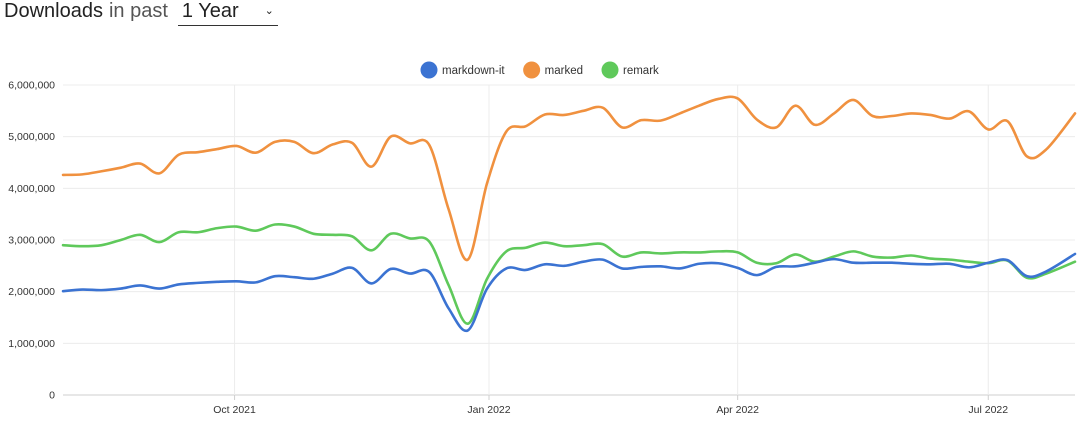 The image size is (1080, 427). I want to click on legend-item-marked: marked, so click(553, 70).